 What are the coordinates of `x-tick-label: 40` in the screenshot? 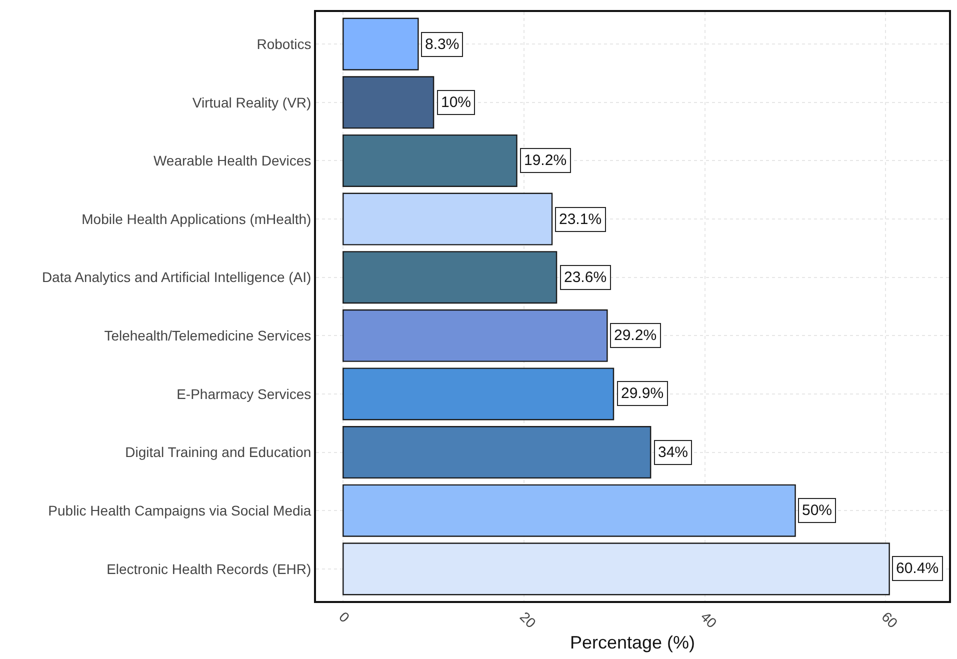 It's located at (709, 620).